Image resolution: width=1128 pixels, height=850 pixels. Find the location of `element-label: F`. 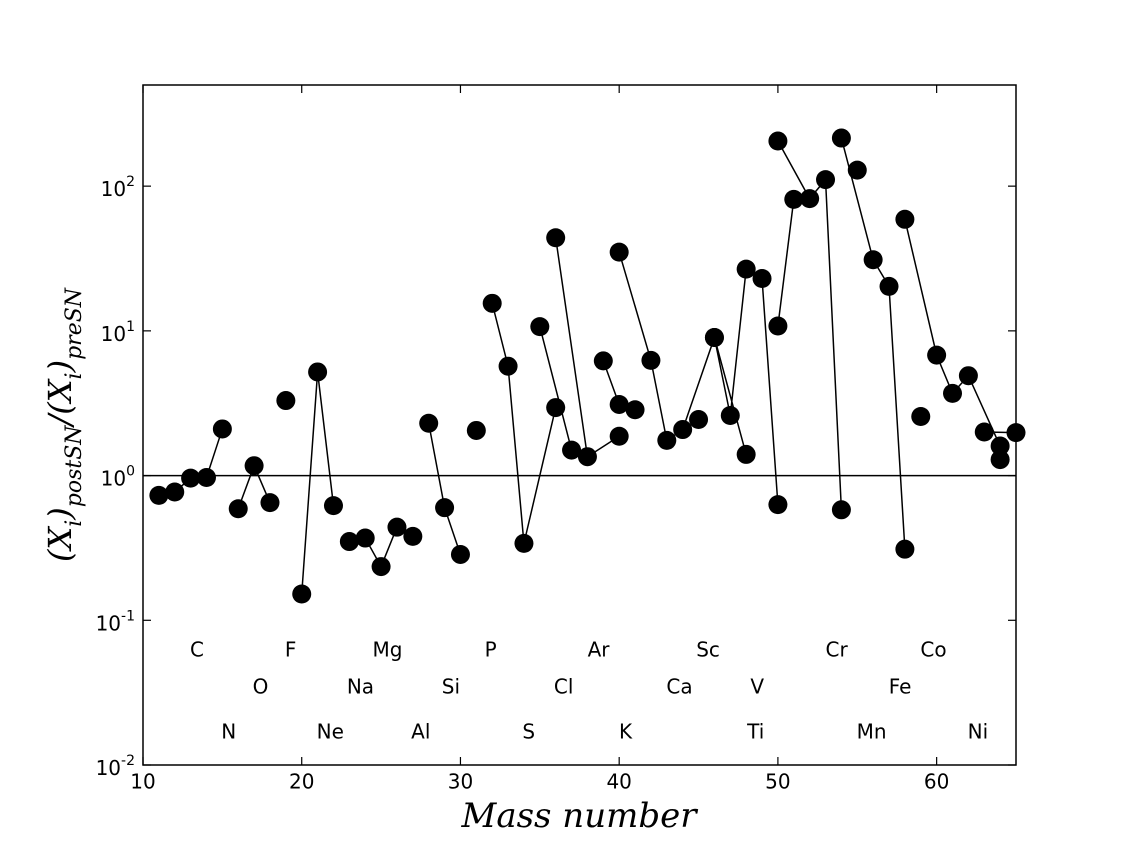

element-label: F is located at coordinates (291, 649).